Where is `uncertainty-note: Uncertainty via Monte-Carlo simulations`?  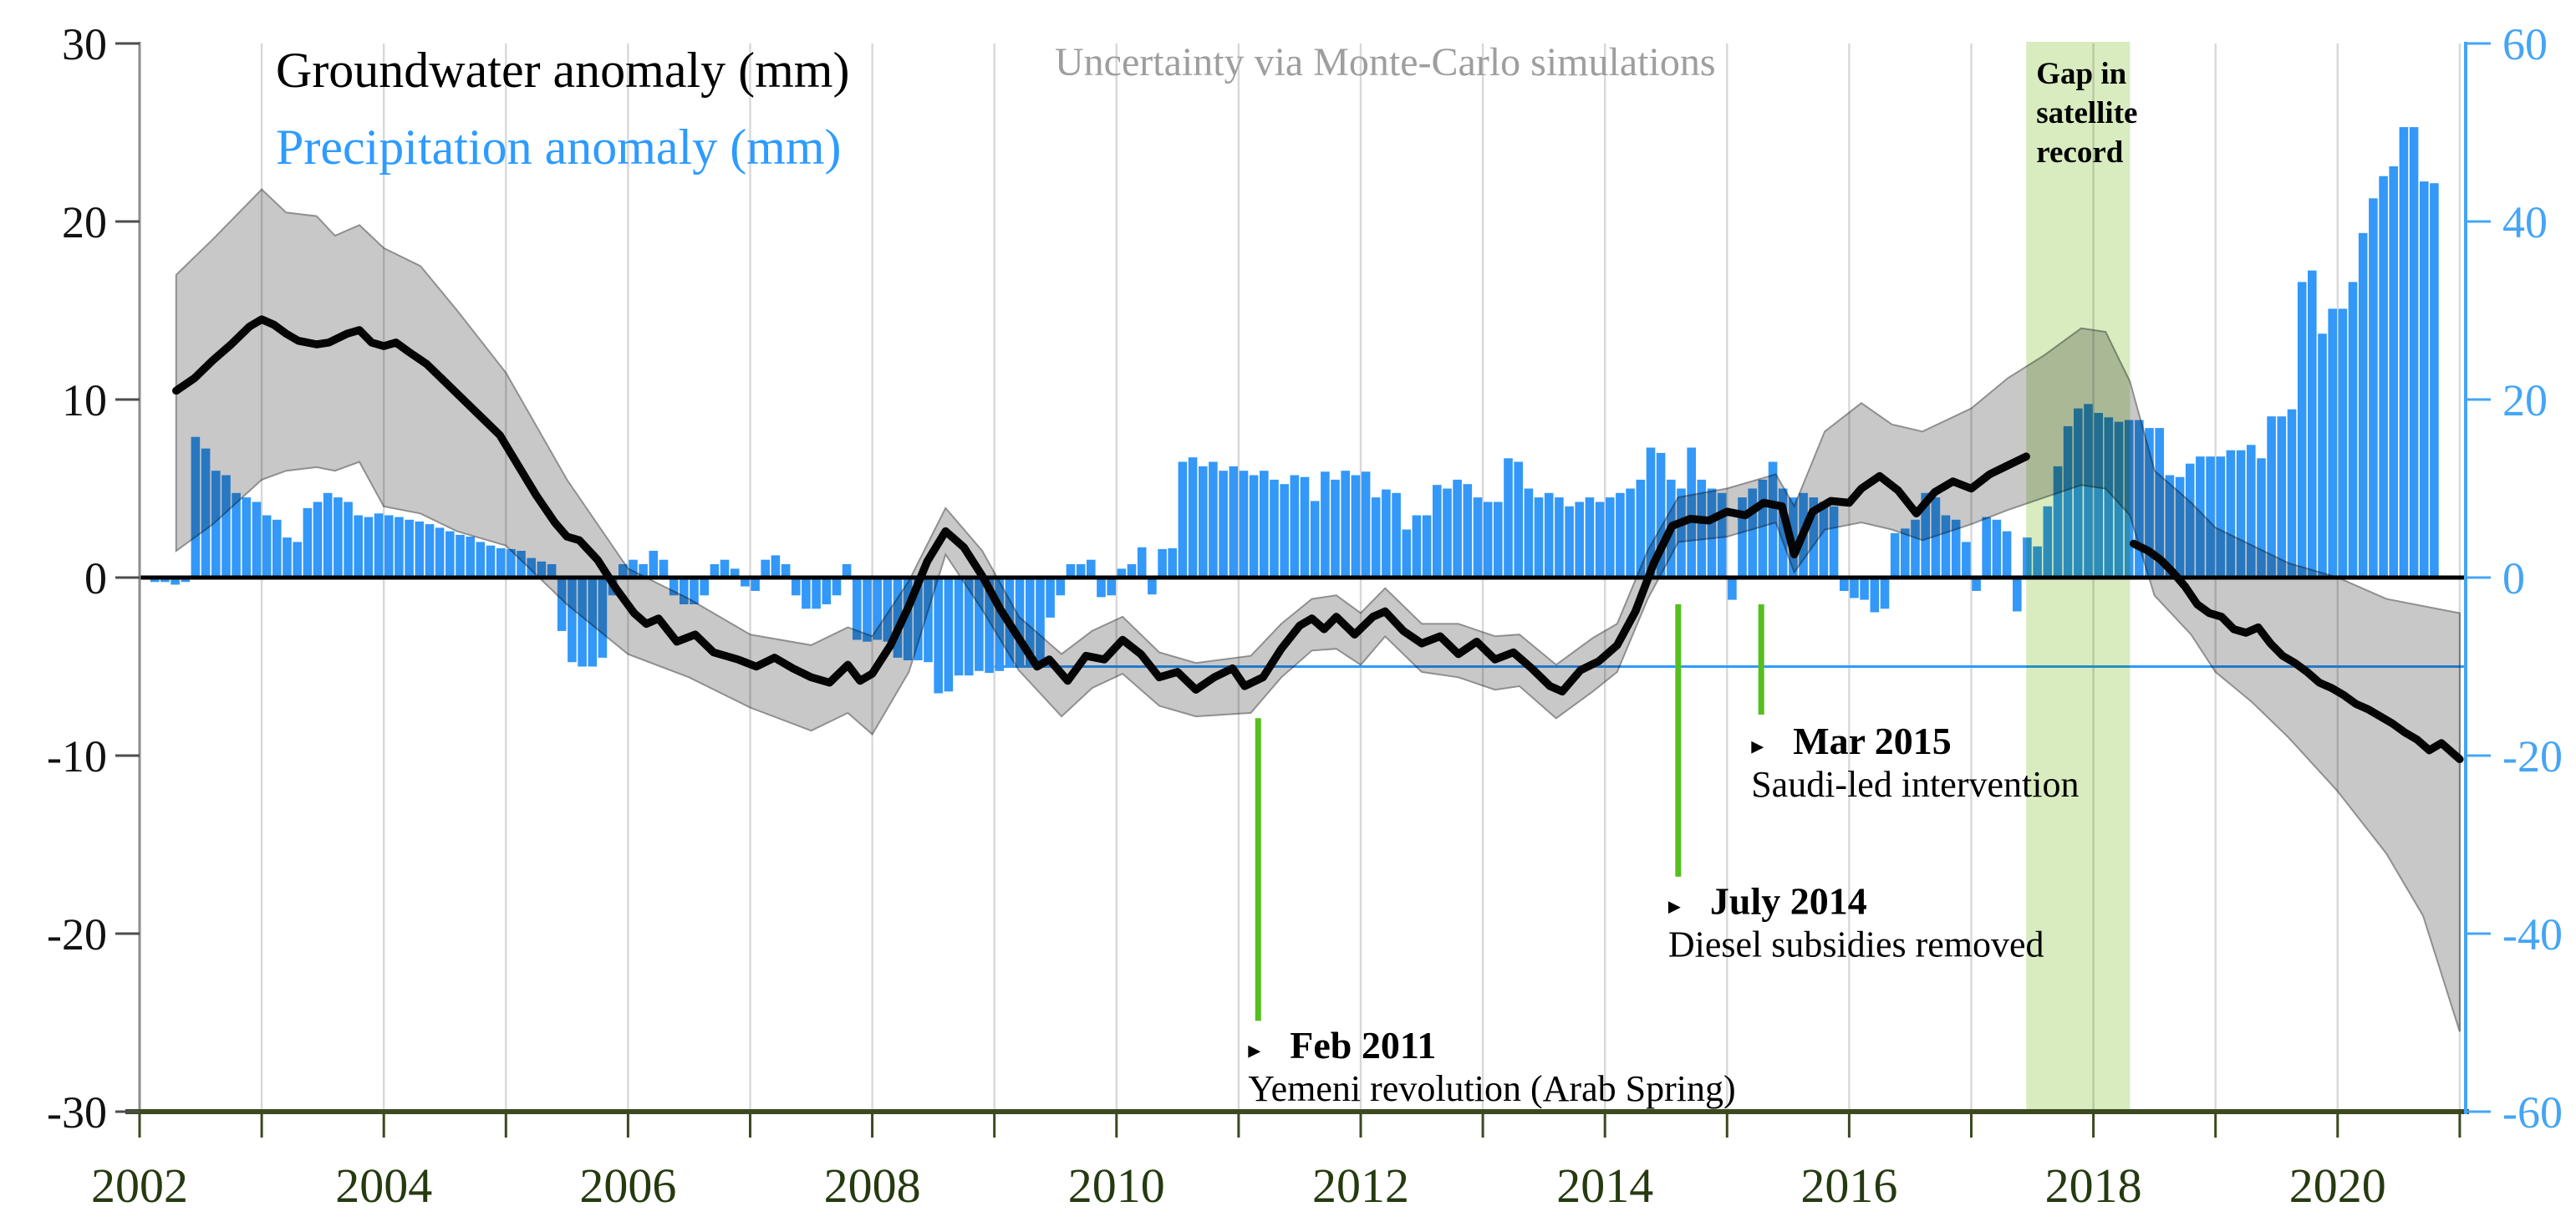 uncertainty-note: Uncertainty via Monte-Carlo simulations is located at coordinates (1385, 62).